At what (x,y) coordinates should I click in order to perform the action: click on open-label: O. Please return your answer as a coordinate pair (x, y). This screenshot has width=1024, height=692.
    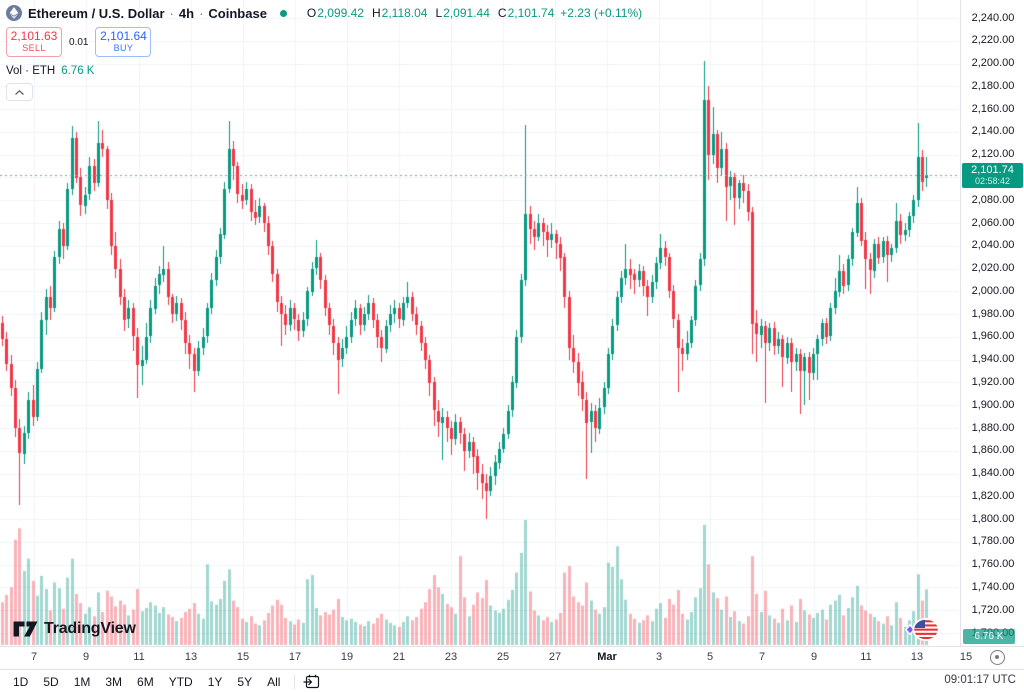
    Looking at the image, I should click on (311, 13).